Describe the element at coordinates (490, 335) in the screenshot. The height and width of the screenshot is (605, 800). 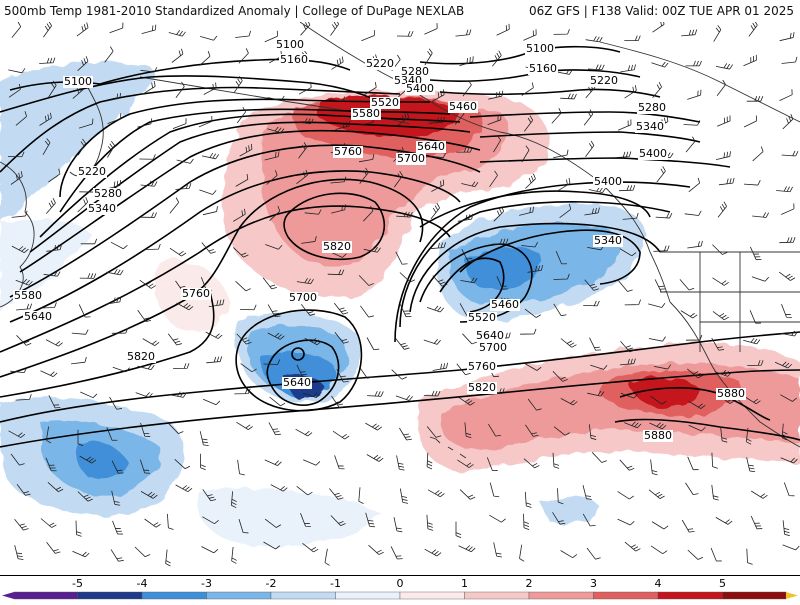
I see `contour-label-c5640-trough: 5640` at that location.